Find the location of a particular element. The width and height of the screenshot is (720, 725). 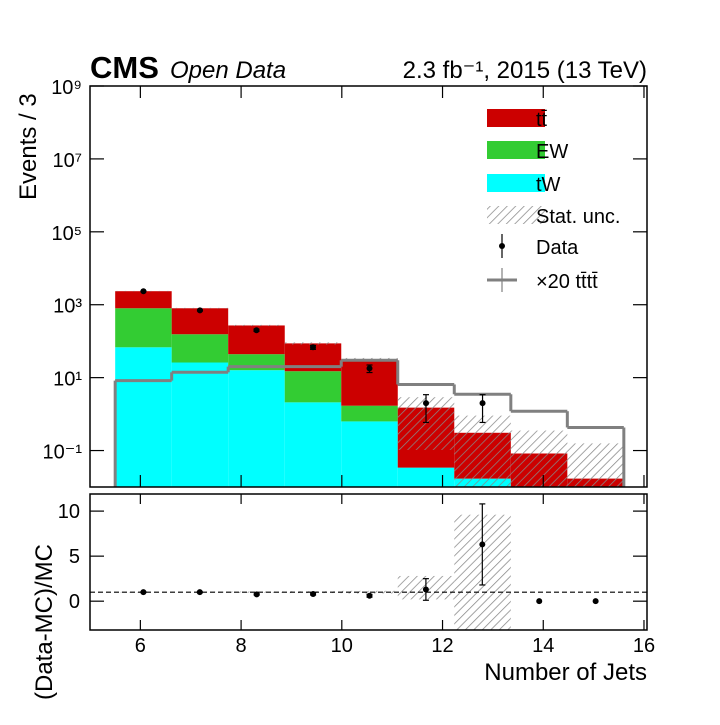

x-tick-label: 12 is located at coordinates (442, 646).